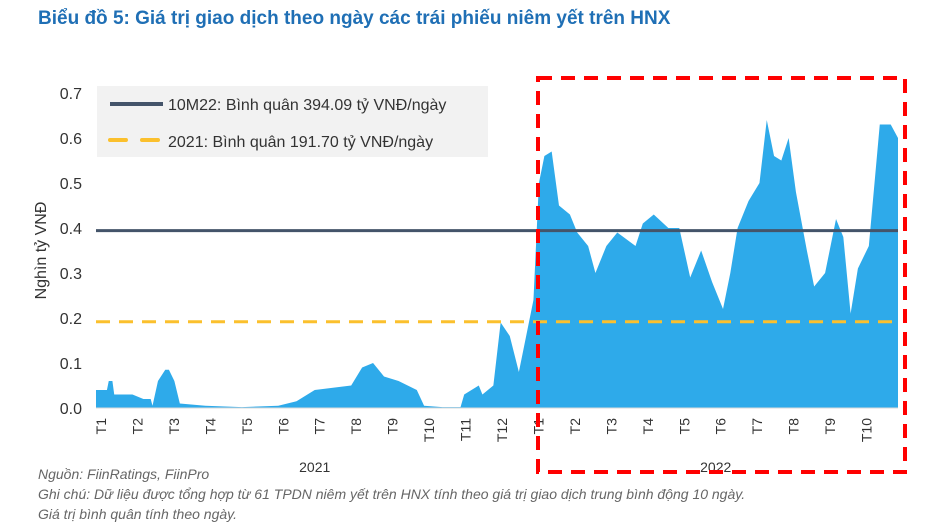  I want to click on legend-box, so click(292, 121).